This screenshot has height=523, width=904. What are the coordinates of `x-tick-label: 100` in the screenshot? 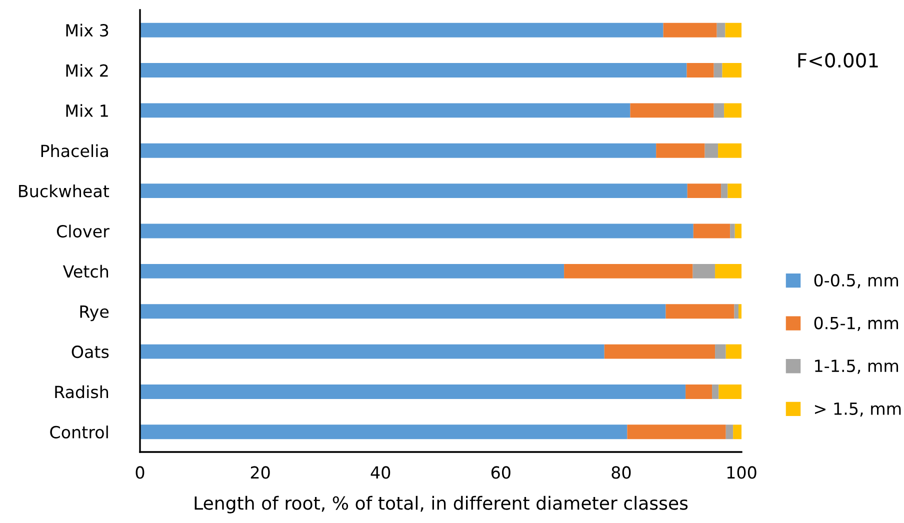 It's located at (741, 472).